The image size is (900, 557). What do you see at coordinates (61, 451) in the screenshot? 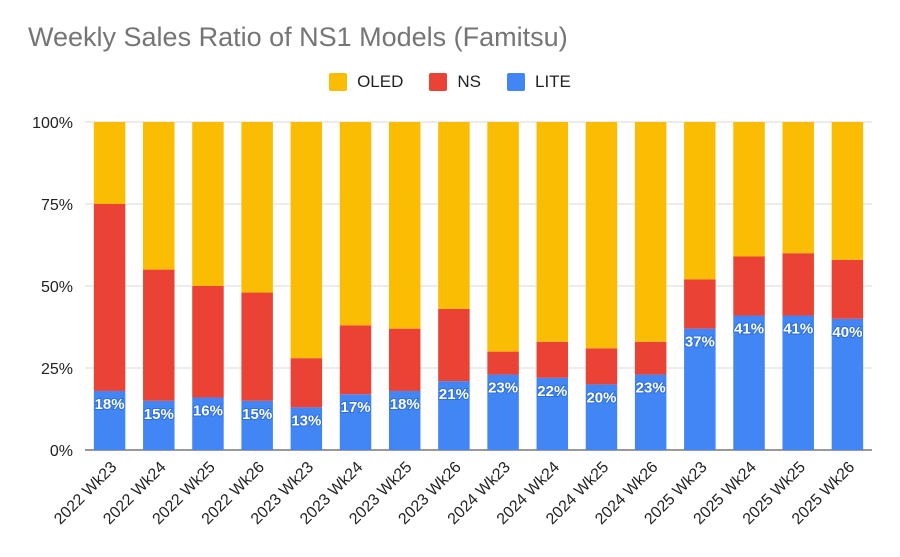
I see `y-tick-label: 0%` at bounding box center [61, 451].